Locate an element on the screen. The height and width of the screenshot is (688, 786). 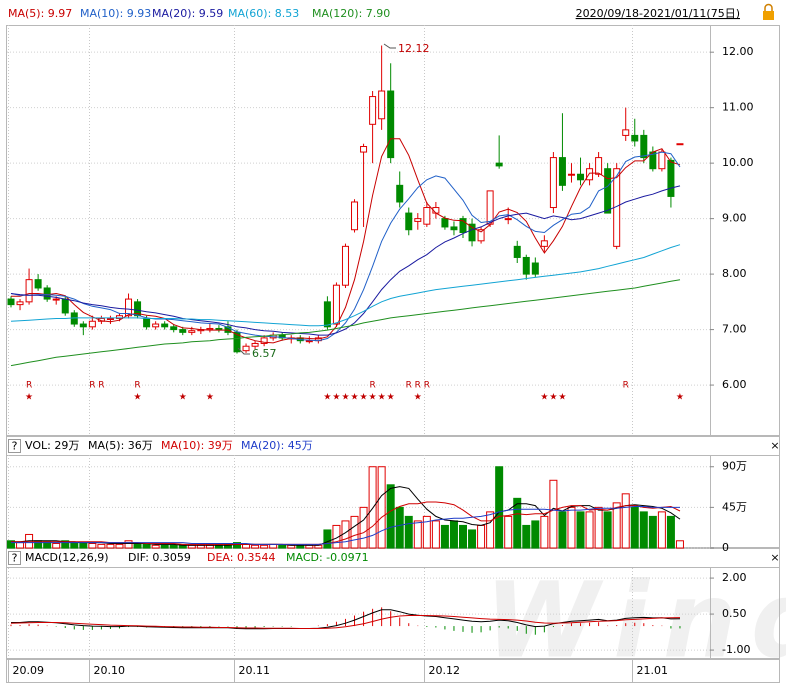
x-tick-label: 20.11 is located at coordinates (255, 670).